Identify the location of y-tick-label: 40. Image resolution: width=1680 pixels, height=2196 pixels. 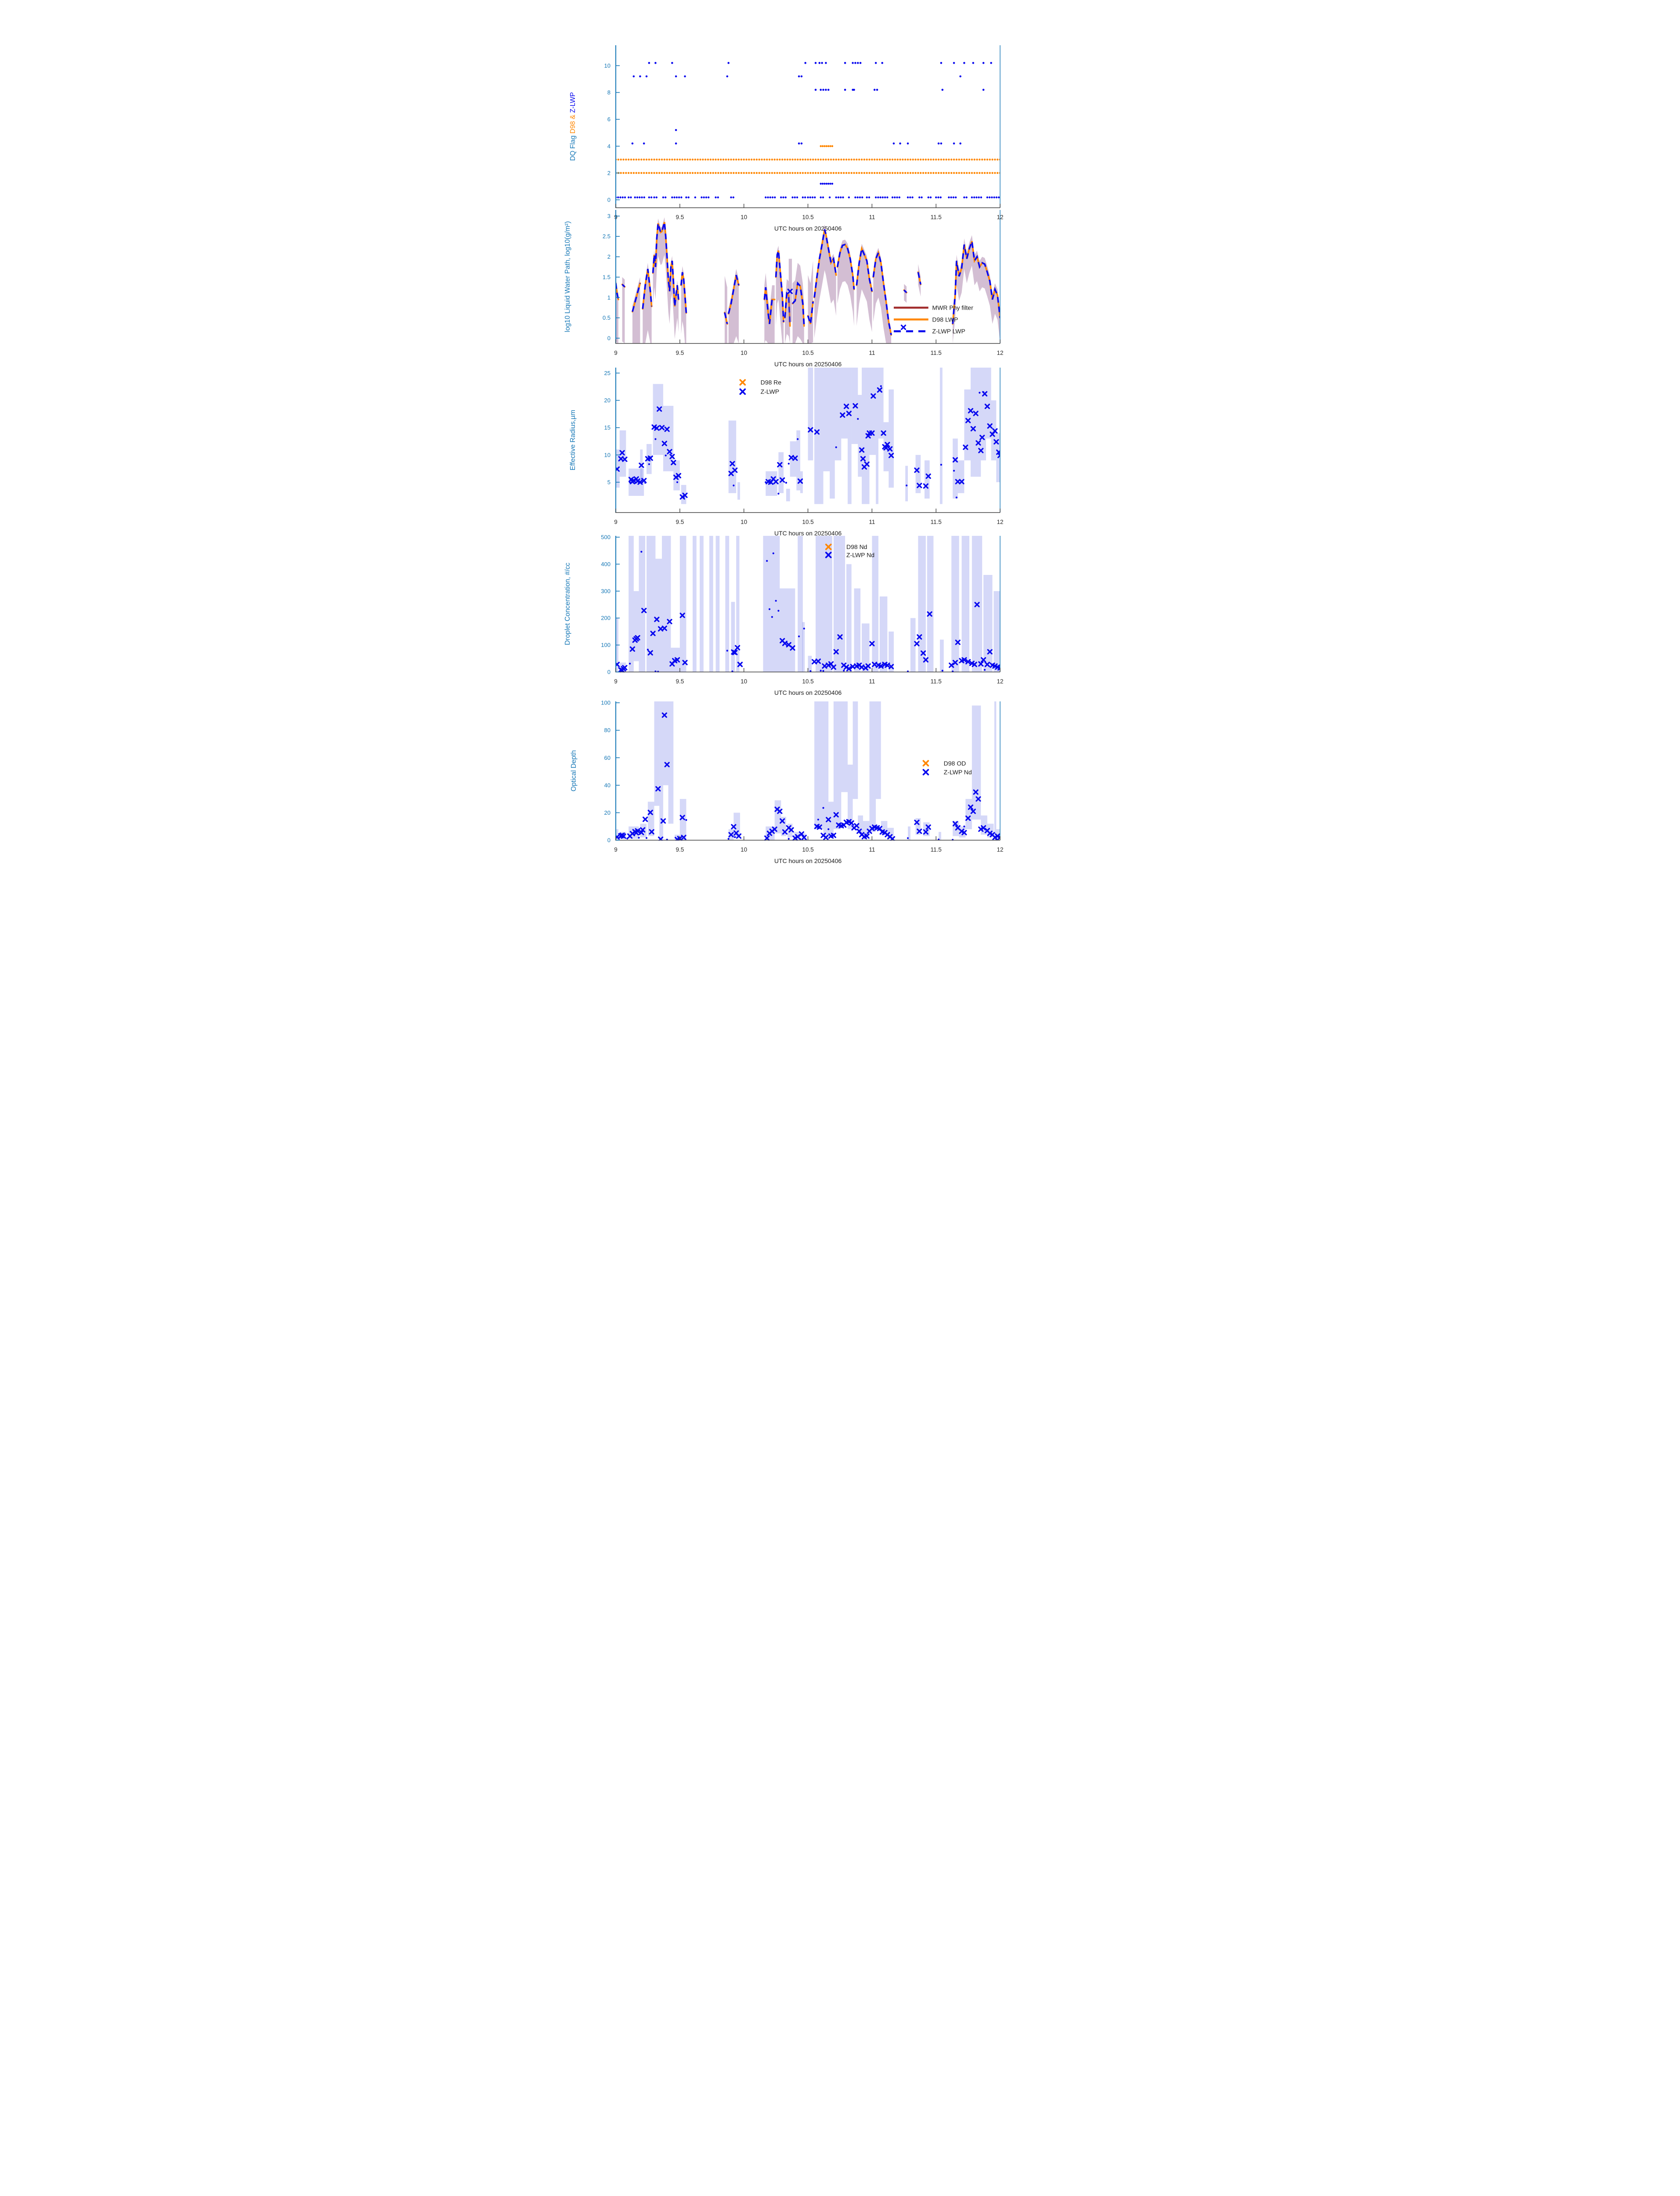
(607, 785).